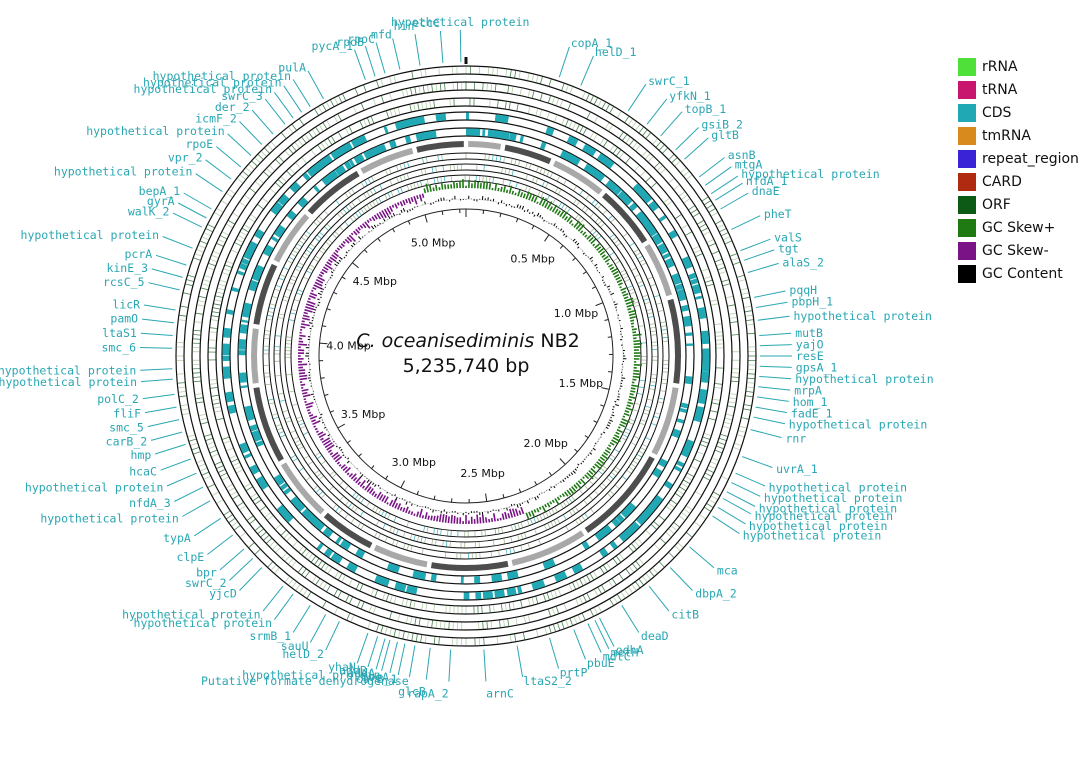 This screenshot has height=758, width=1084. I want to click on gene-label: vpr_2, so click(185, 157).